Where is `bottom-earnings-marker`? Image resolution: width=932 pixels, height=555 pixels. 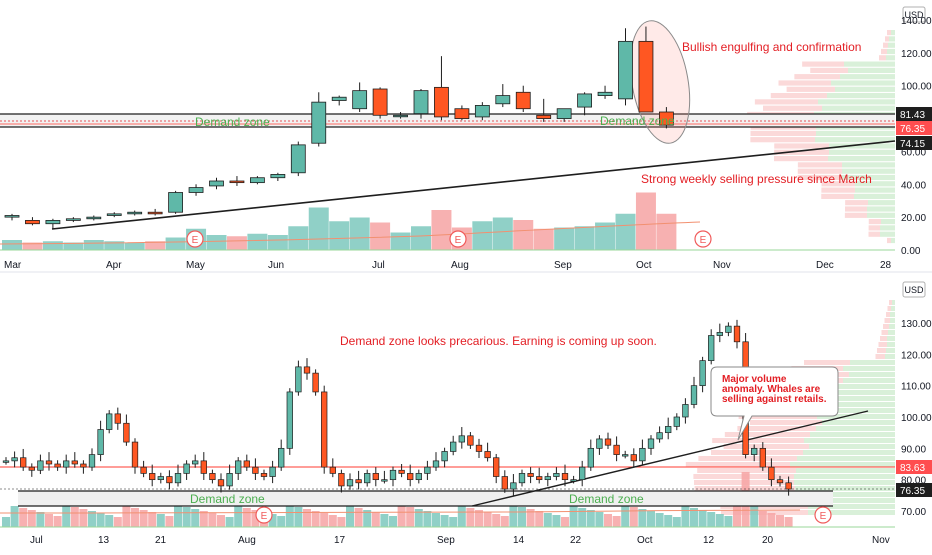
bottom-earnings-marker is located at coordinates (264, 515).